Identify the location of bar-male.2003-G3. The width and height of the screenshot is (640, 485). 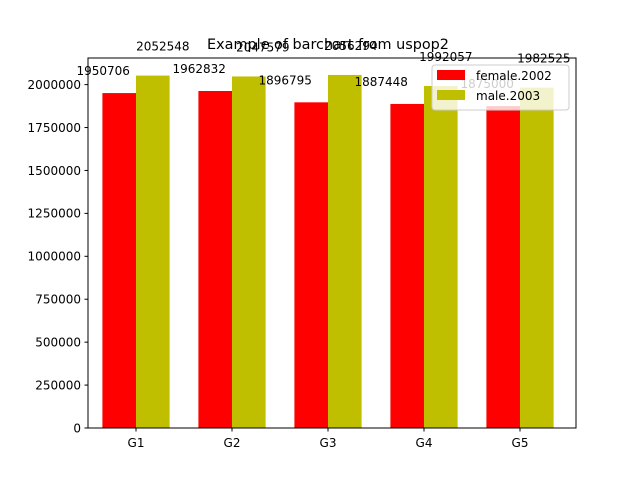
(345, 251).